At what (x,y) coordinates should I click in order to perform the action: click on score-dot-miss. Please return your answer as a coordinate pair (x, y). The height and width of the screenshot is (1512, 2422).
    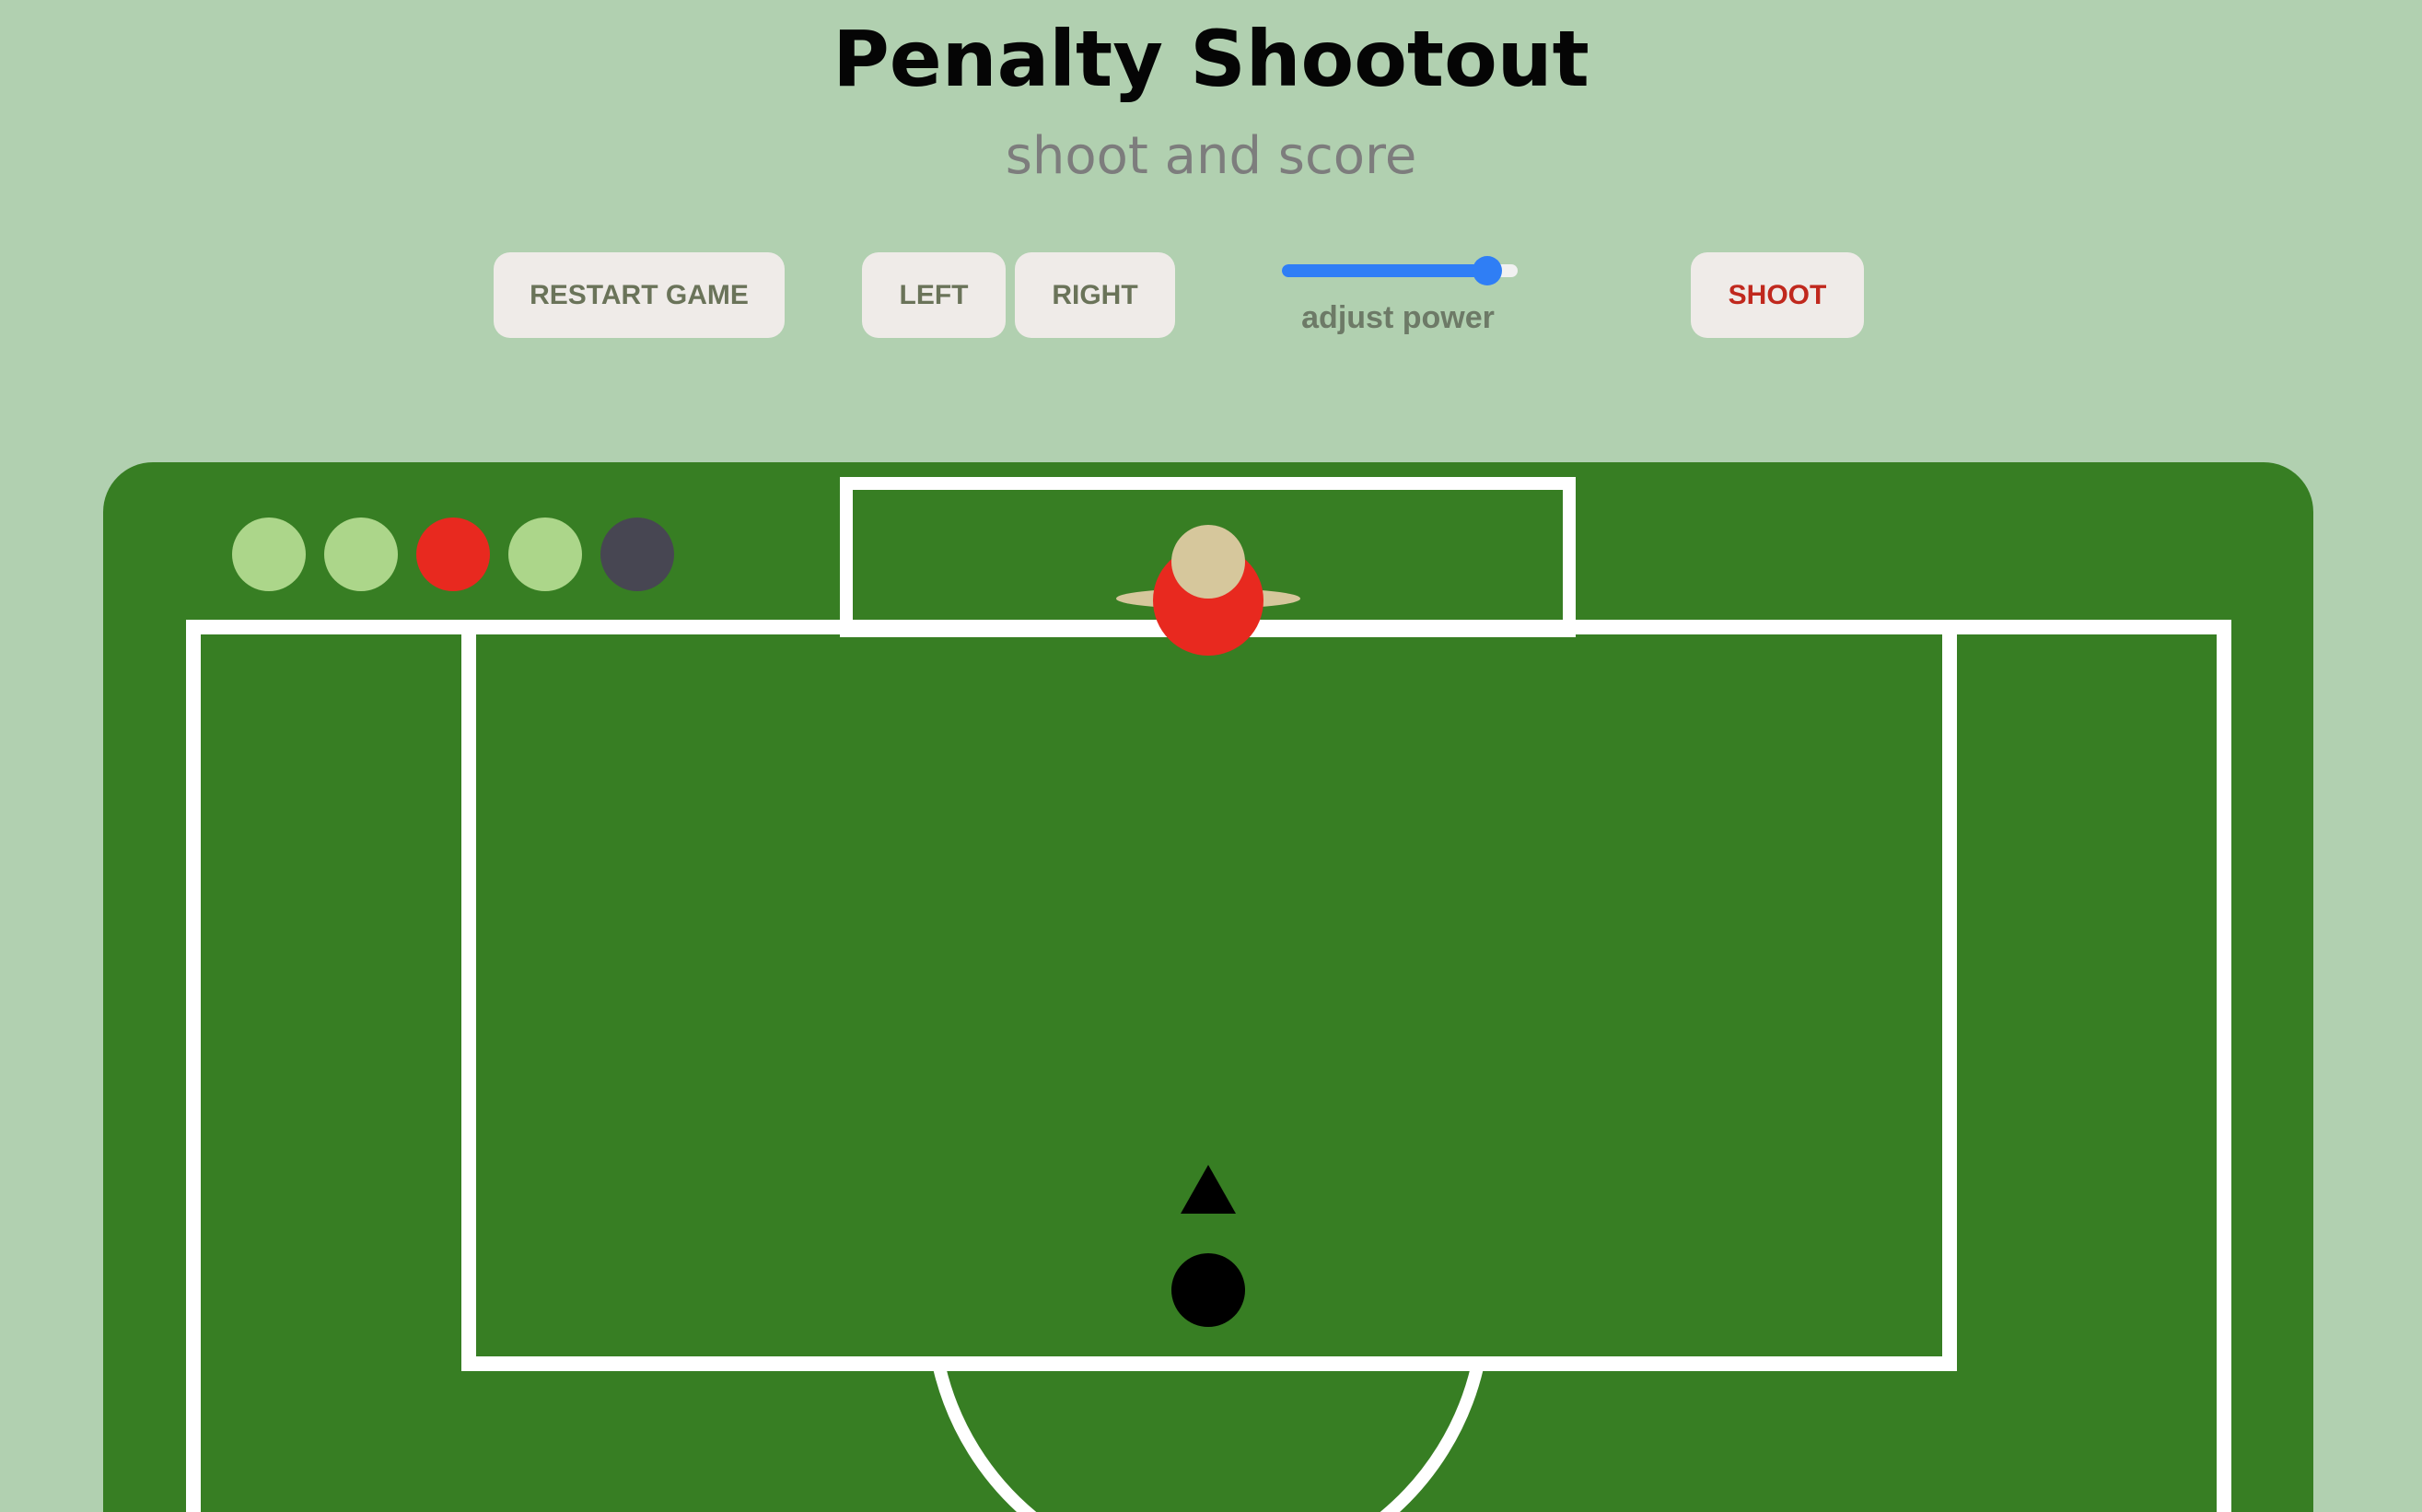
    Looking at the image, I should click on (453, 555).